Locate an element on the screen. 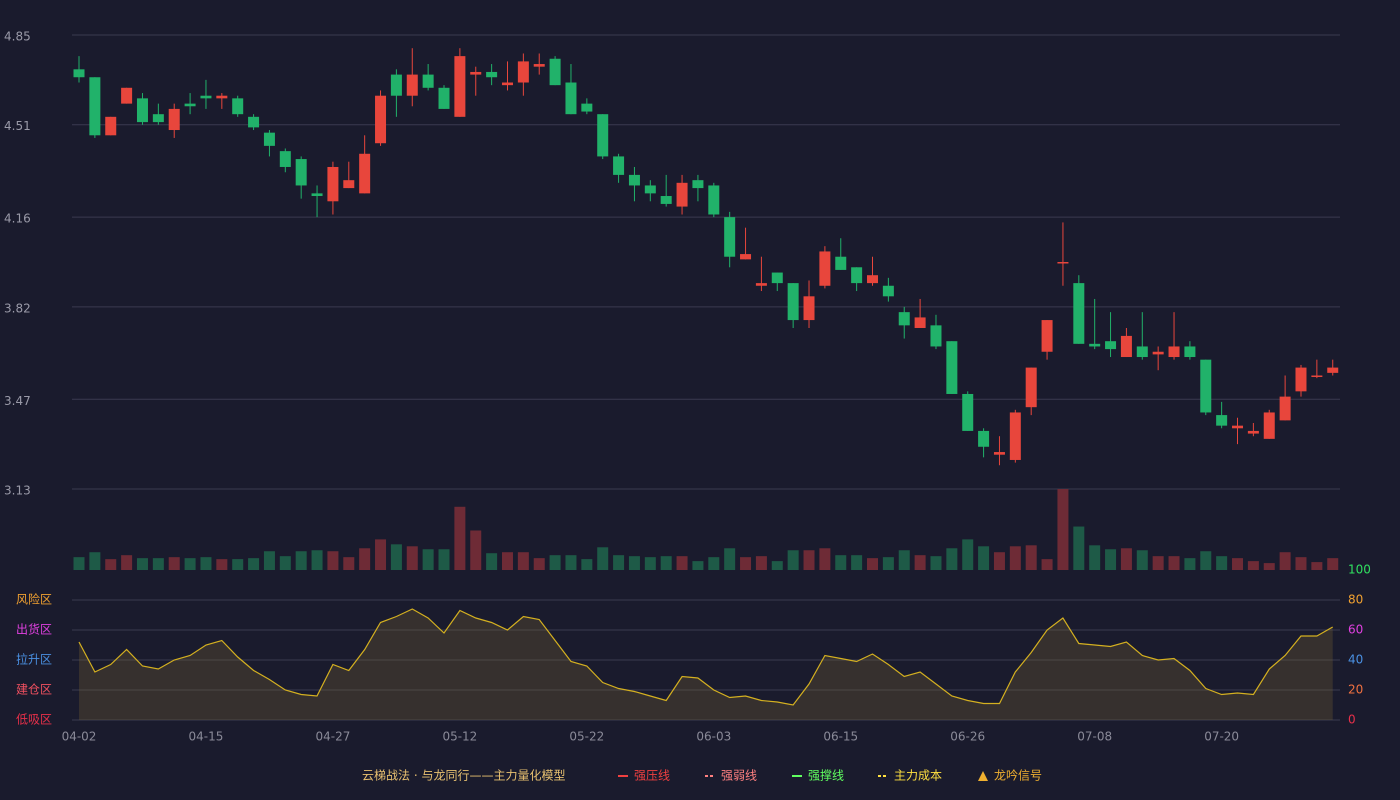  legend-label: 龙吟信号 is located at coordinates (1018, 775).